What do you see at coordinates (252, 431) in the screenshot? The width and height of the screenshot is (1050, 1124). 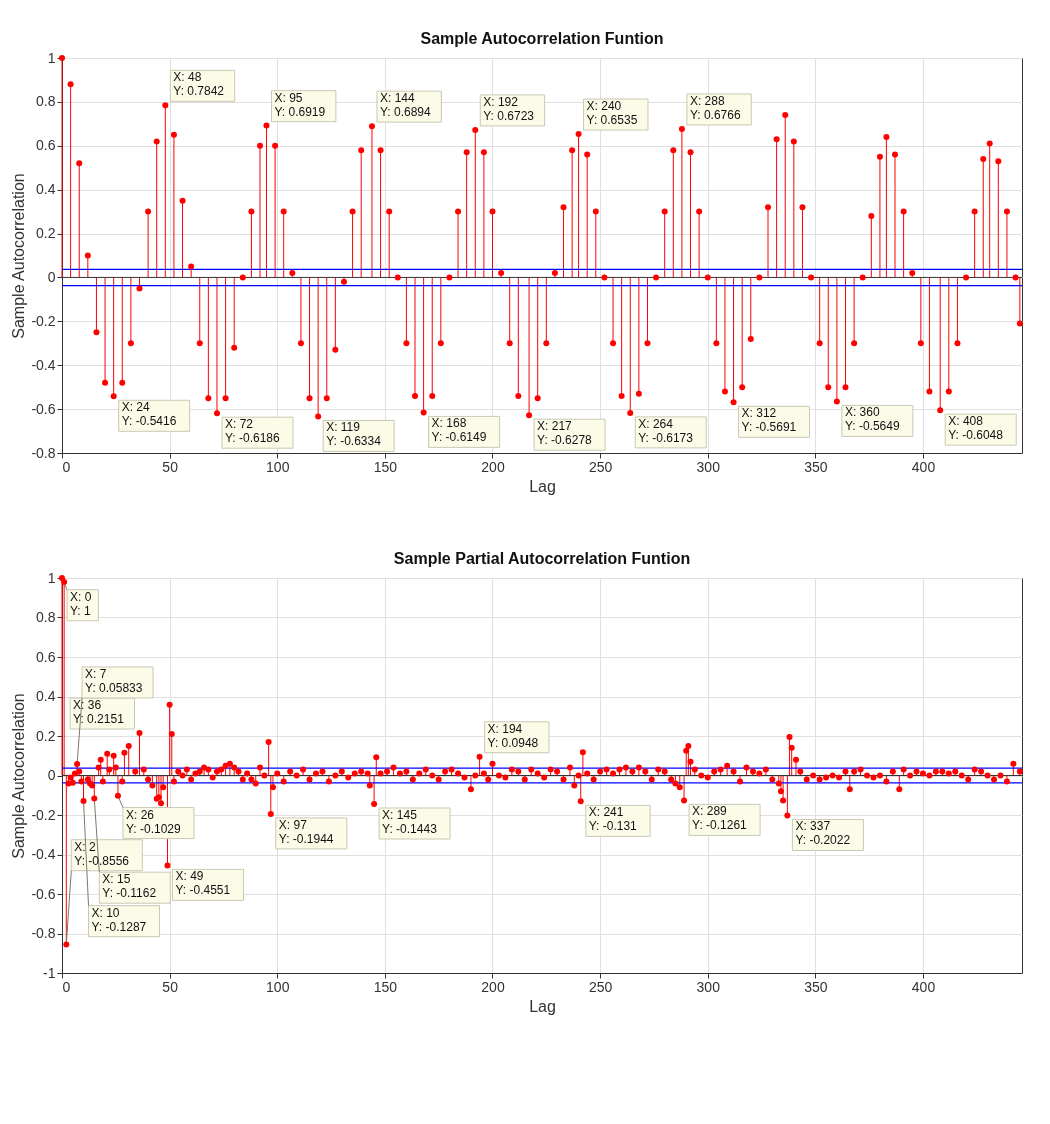 I see `annotation: X: 72 Y: -0.6186` at bounding box center [252, 431].